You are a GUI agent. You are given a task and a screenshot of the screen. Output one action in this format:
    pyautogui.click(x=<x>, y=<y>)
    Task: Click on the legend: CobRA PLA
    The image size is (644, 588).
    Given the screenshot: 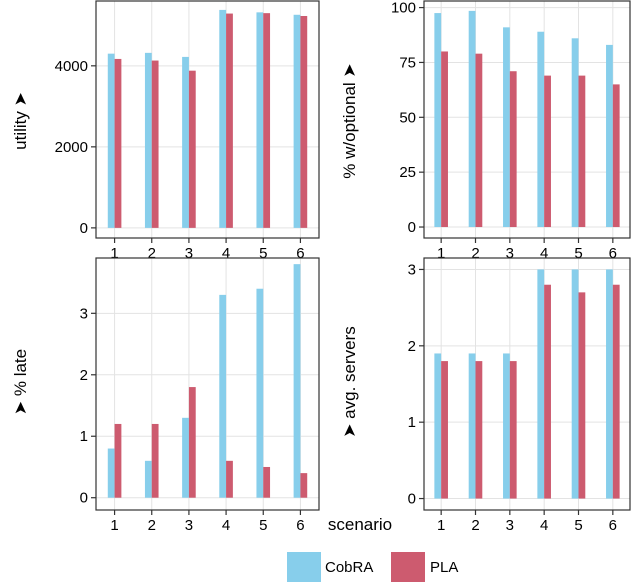 What is the action you would take?
    pyautogui.click(x=372, y=567)
    